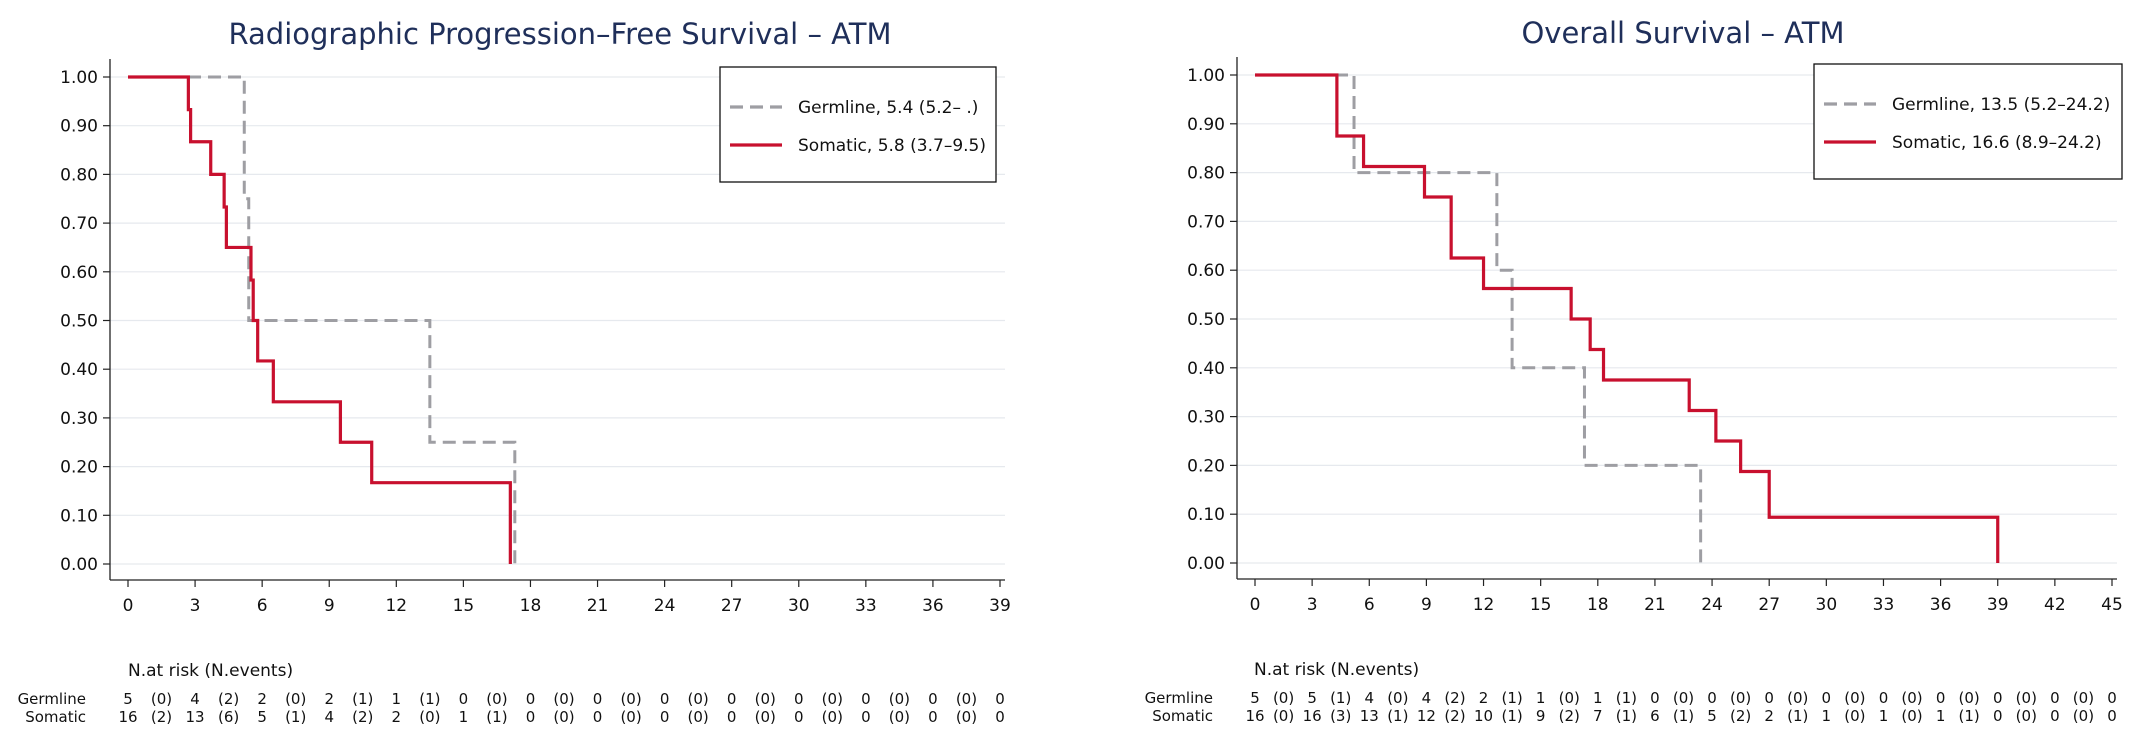 The width and height of the screenshot is (2137, 741). What do you see at coordinates (1483, 716) in the screenshot?
I see `risk-cell: 10` at bounding box center [1483, 716].